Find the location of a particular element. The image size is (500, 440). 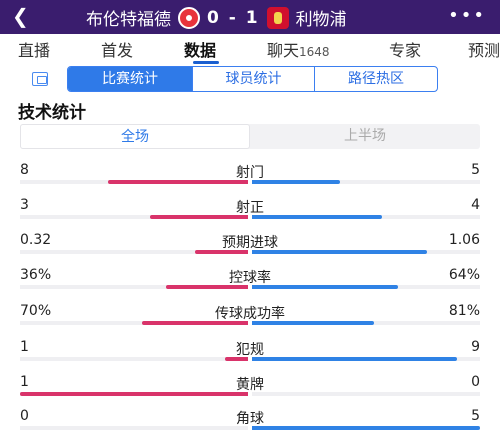

home-value: 0 is located at coordinates (24, 416).